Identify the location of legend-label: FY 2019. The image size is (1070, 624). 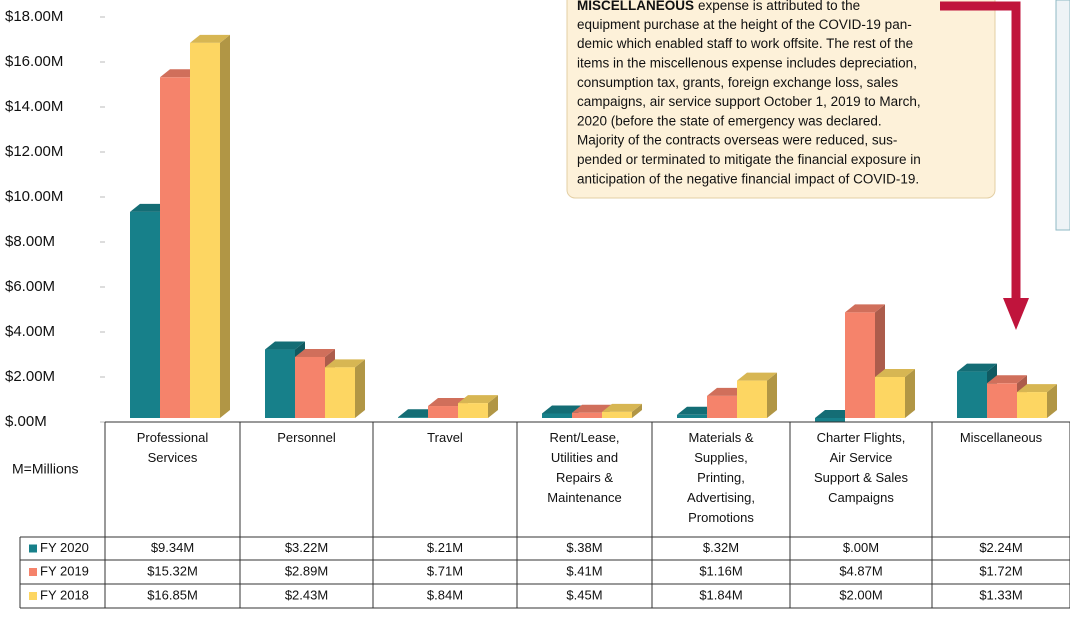
(64, 570).